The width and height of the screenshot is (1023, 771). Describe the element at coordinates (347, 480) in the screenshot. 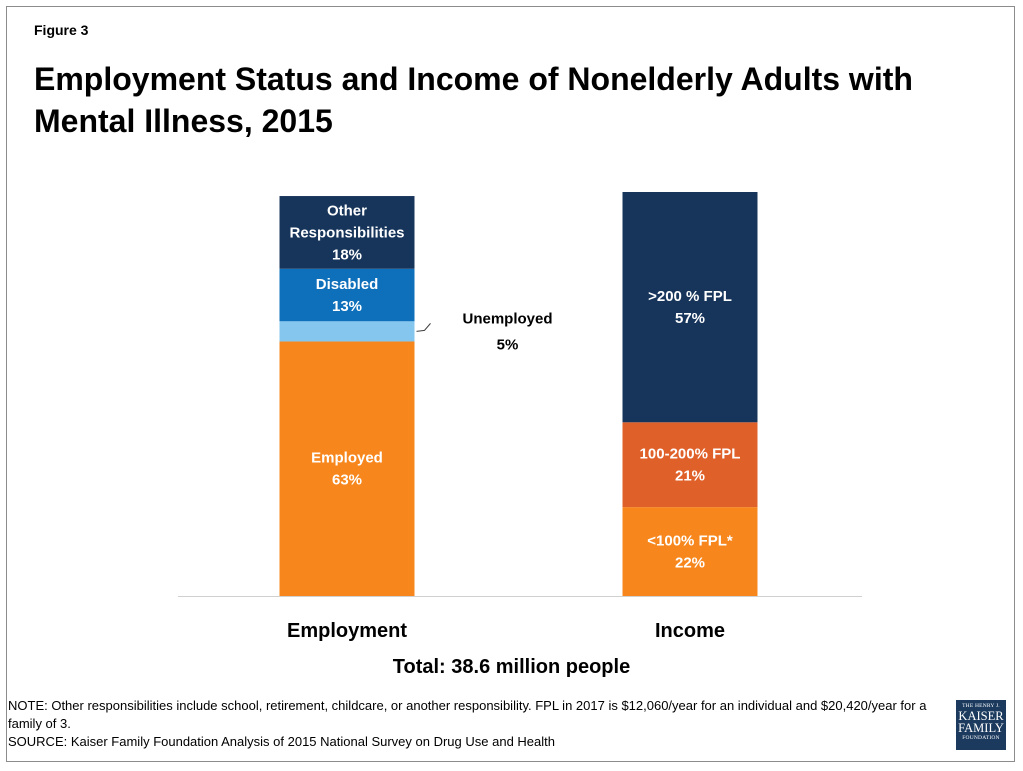

I see `employment-employed-value-label: 63%` at that location.